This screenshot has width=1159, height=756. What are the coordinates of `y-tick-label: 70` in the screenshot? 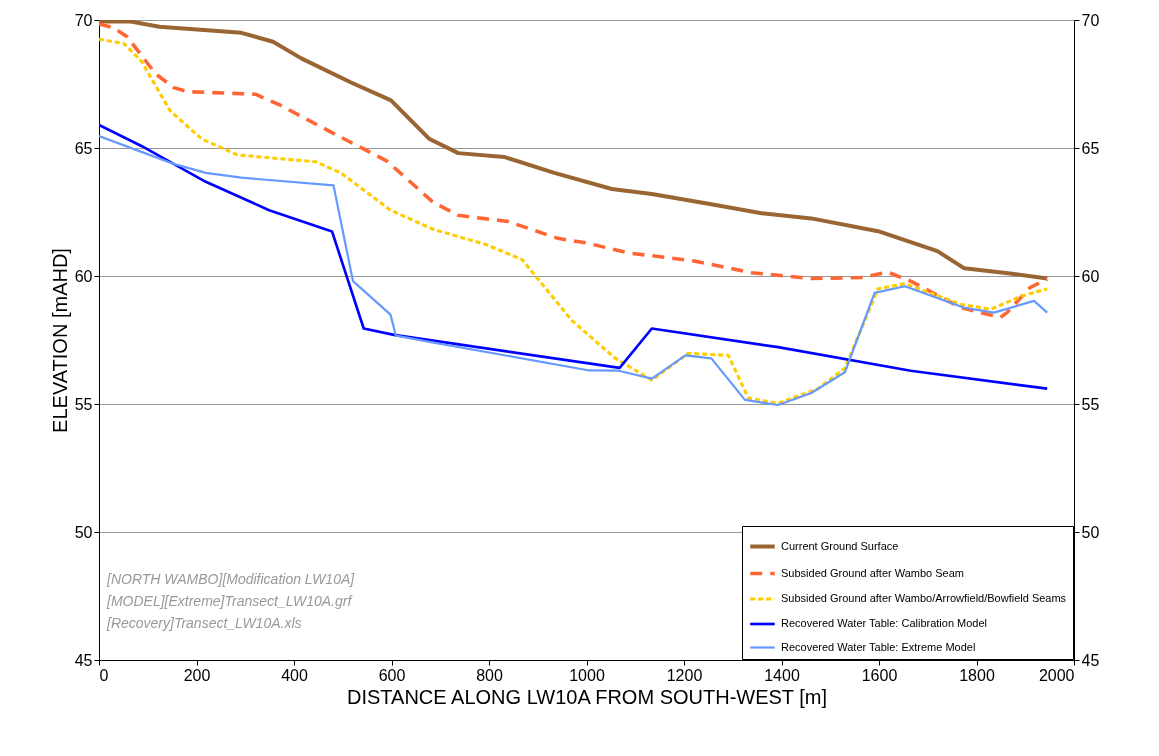 It's located at (83, 20).